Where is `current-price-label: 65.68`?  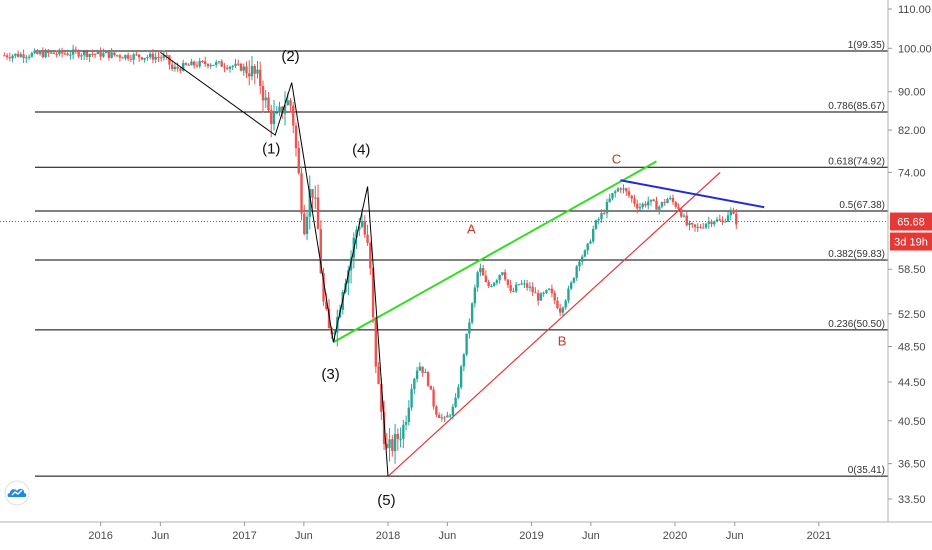
current-price-label: 65.68 is located at coordinates (911, 223).